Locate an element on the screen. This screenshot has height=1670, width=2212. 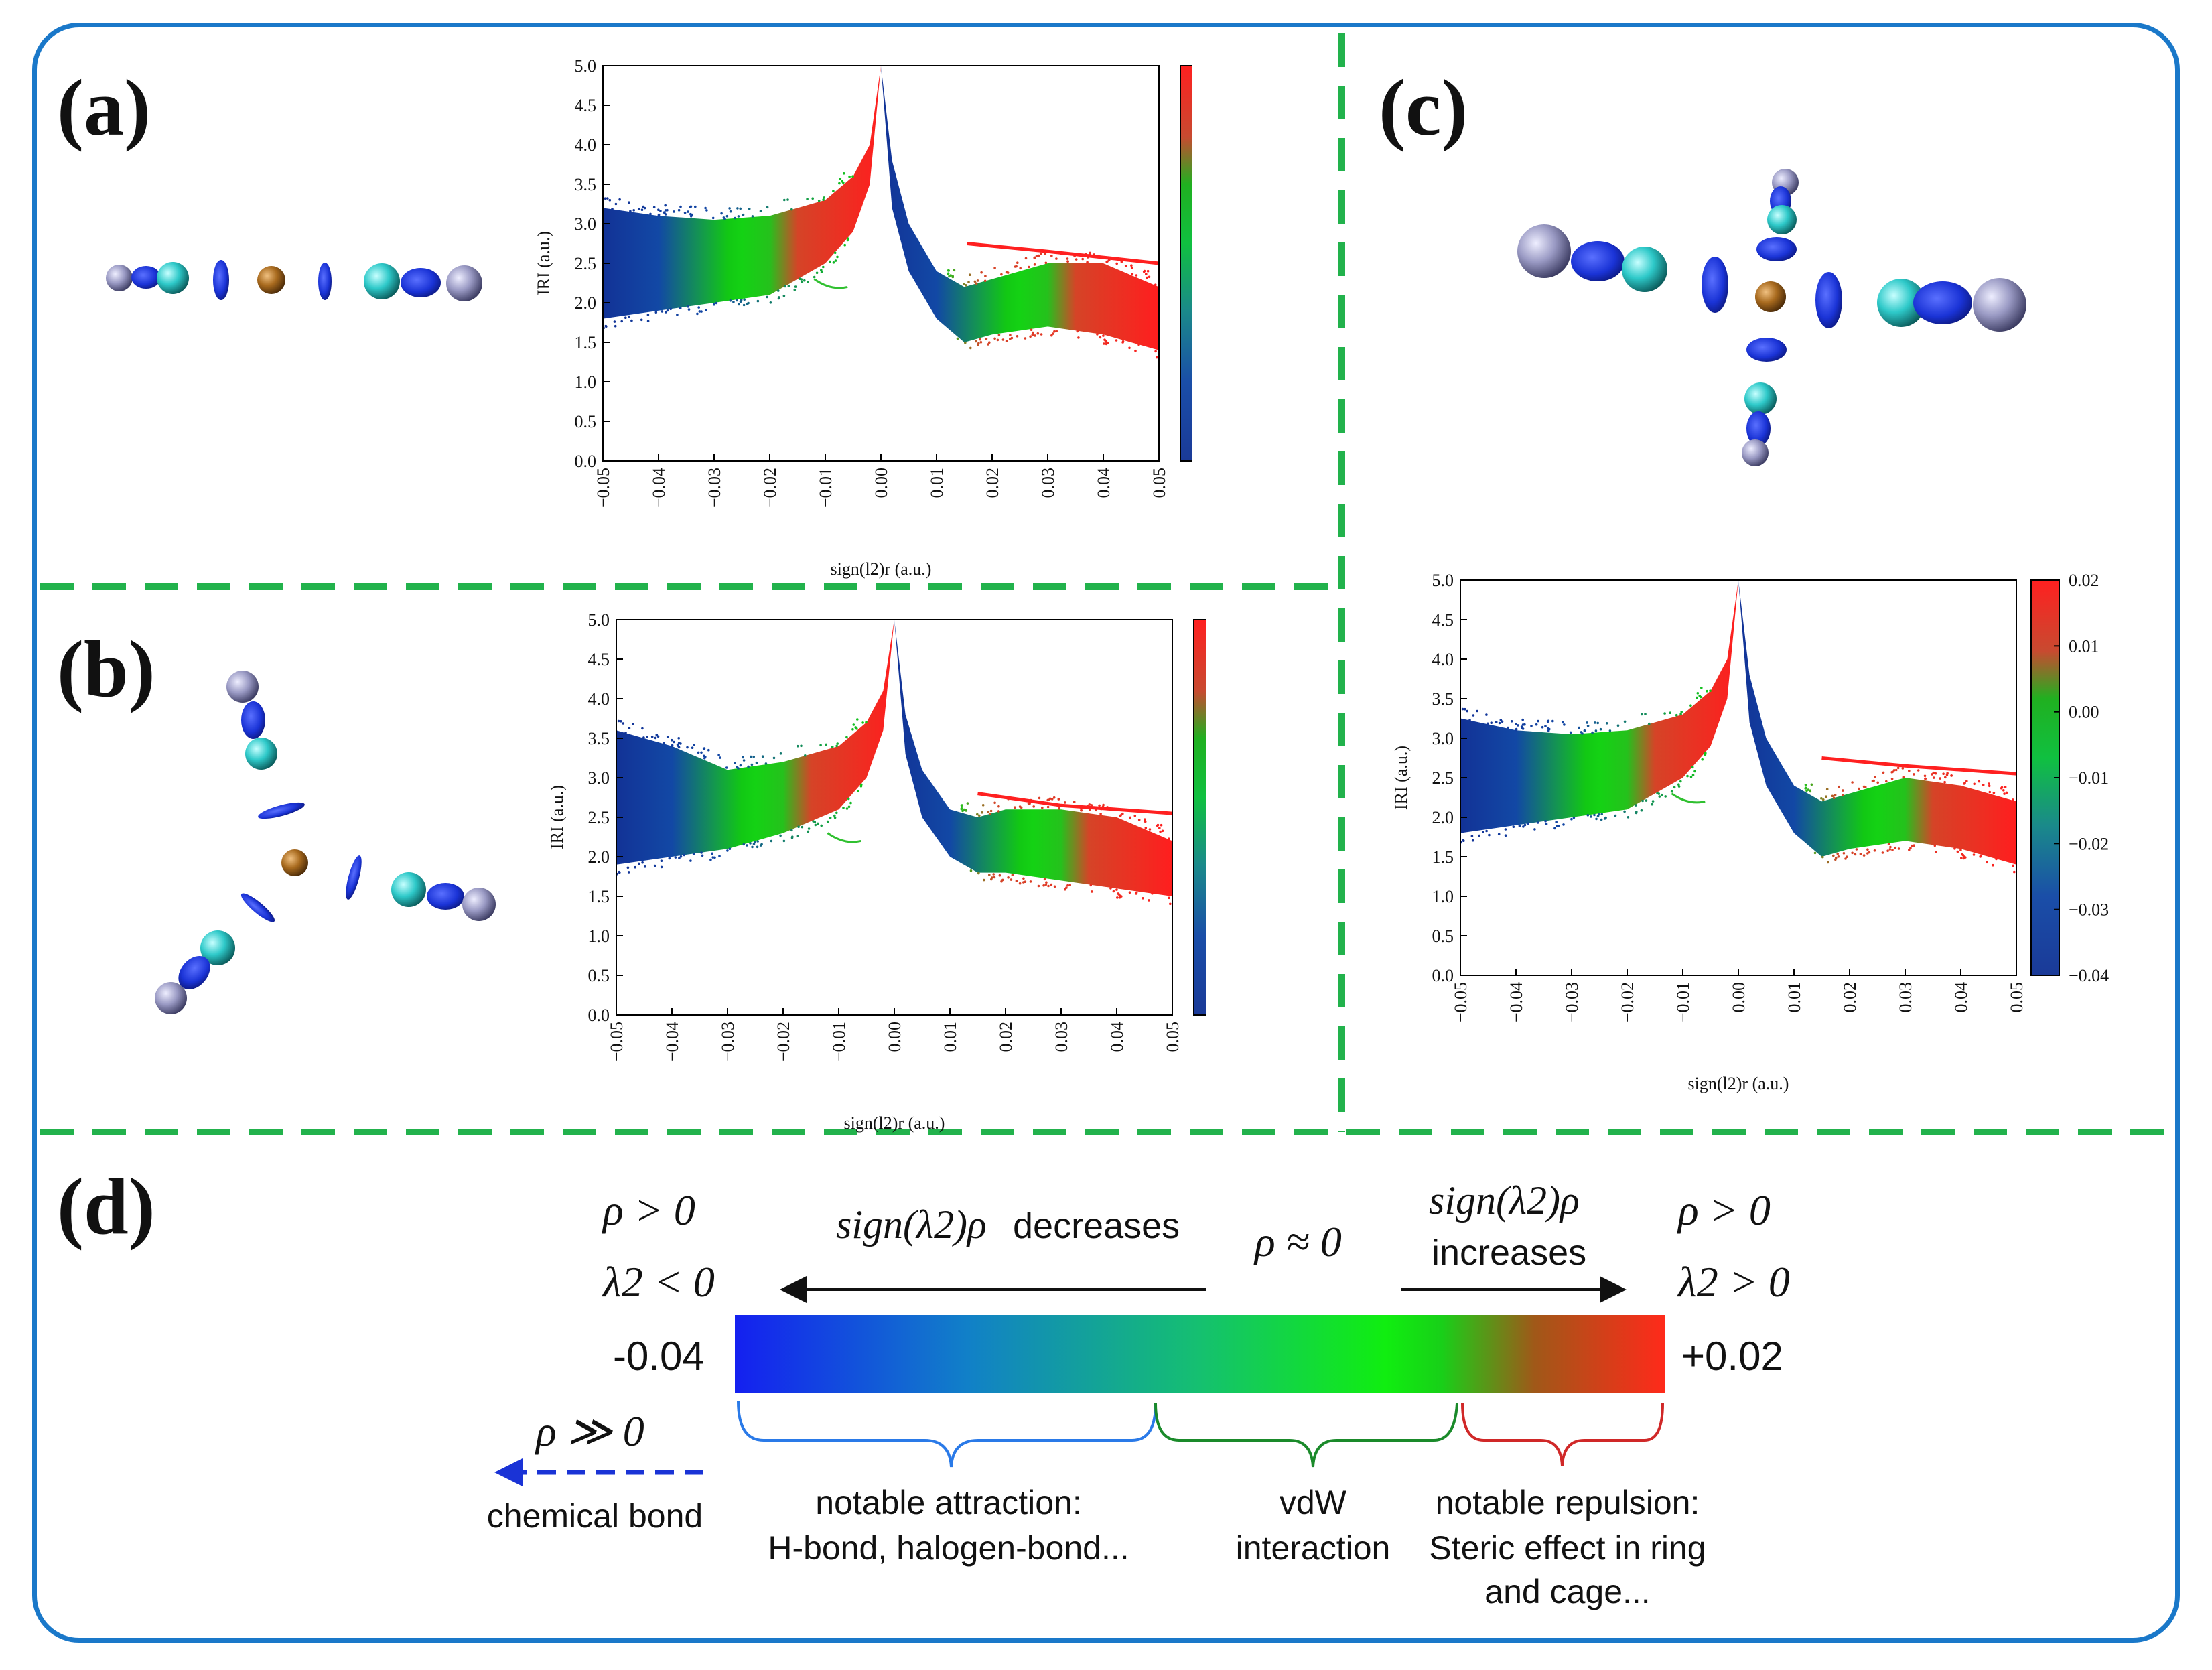
y-tick-label: 1.0 is located at coordinates (586, 382).